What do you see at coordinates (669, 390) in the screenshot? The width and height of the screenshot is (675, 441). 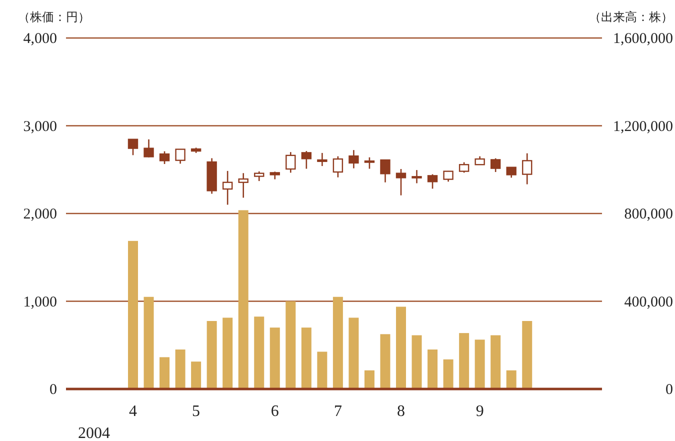 I see `y2-tick-label: 0` at bounding box center [669, 390].